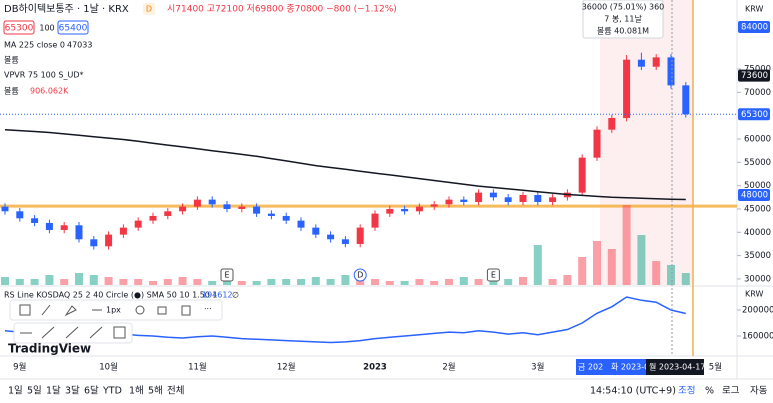 Image resolution: width=773 pixels, height=403 pixels. I want to click on bid-box, so click(19, 27).